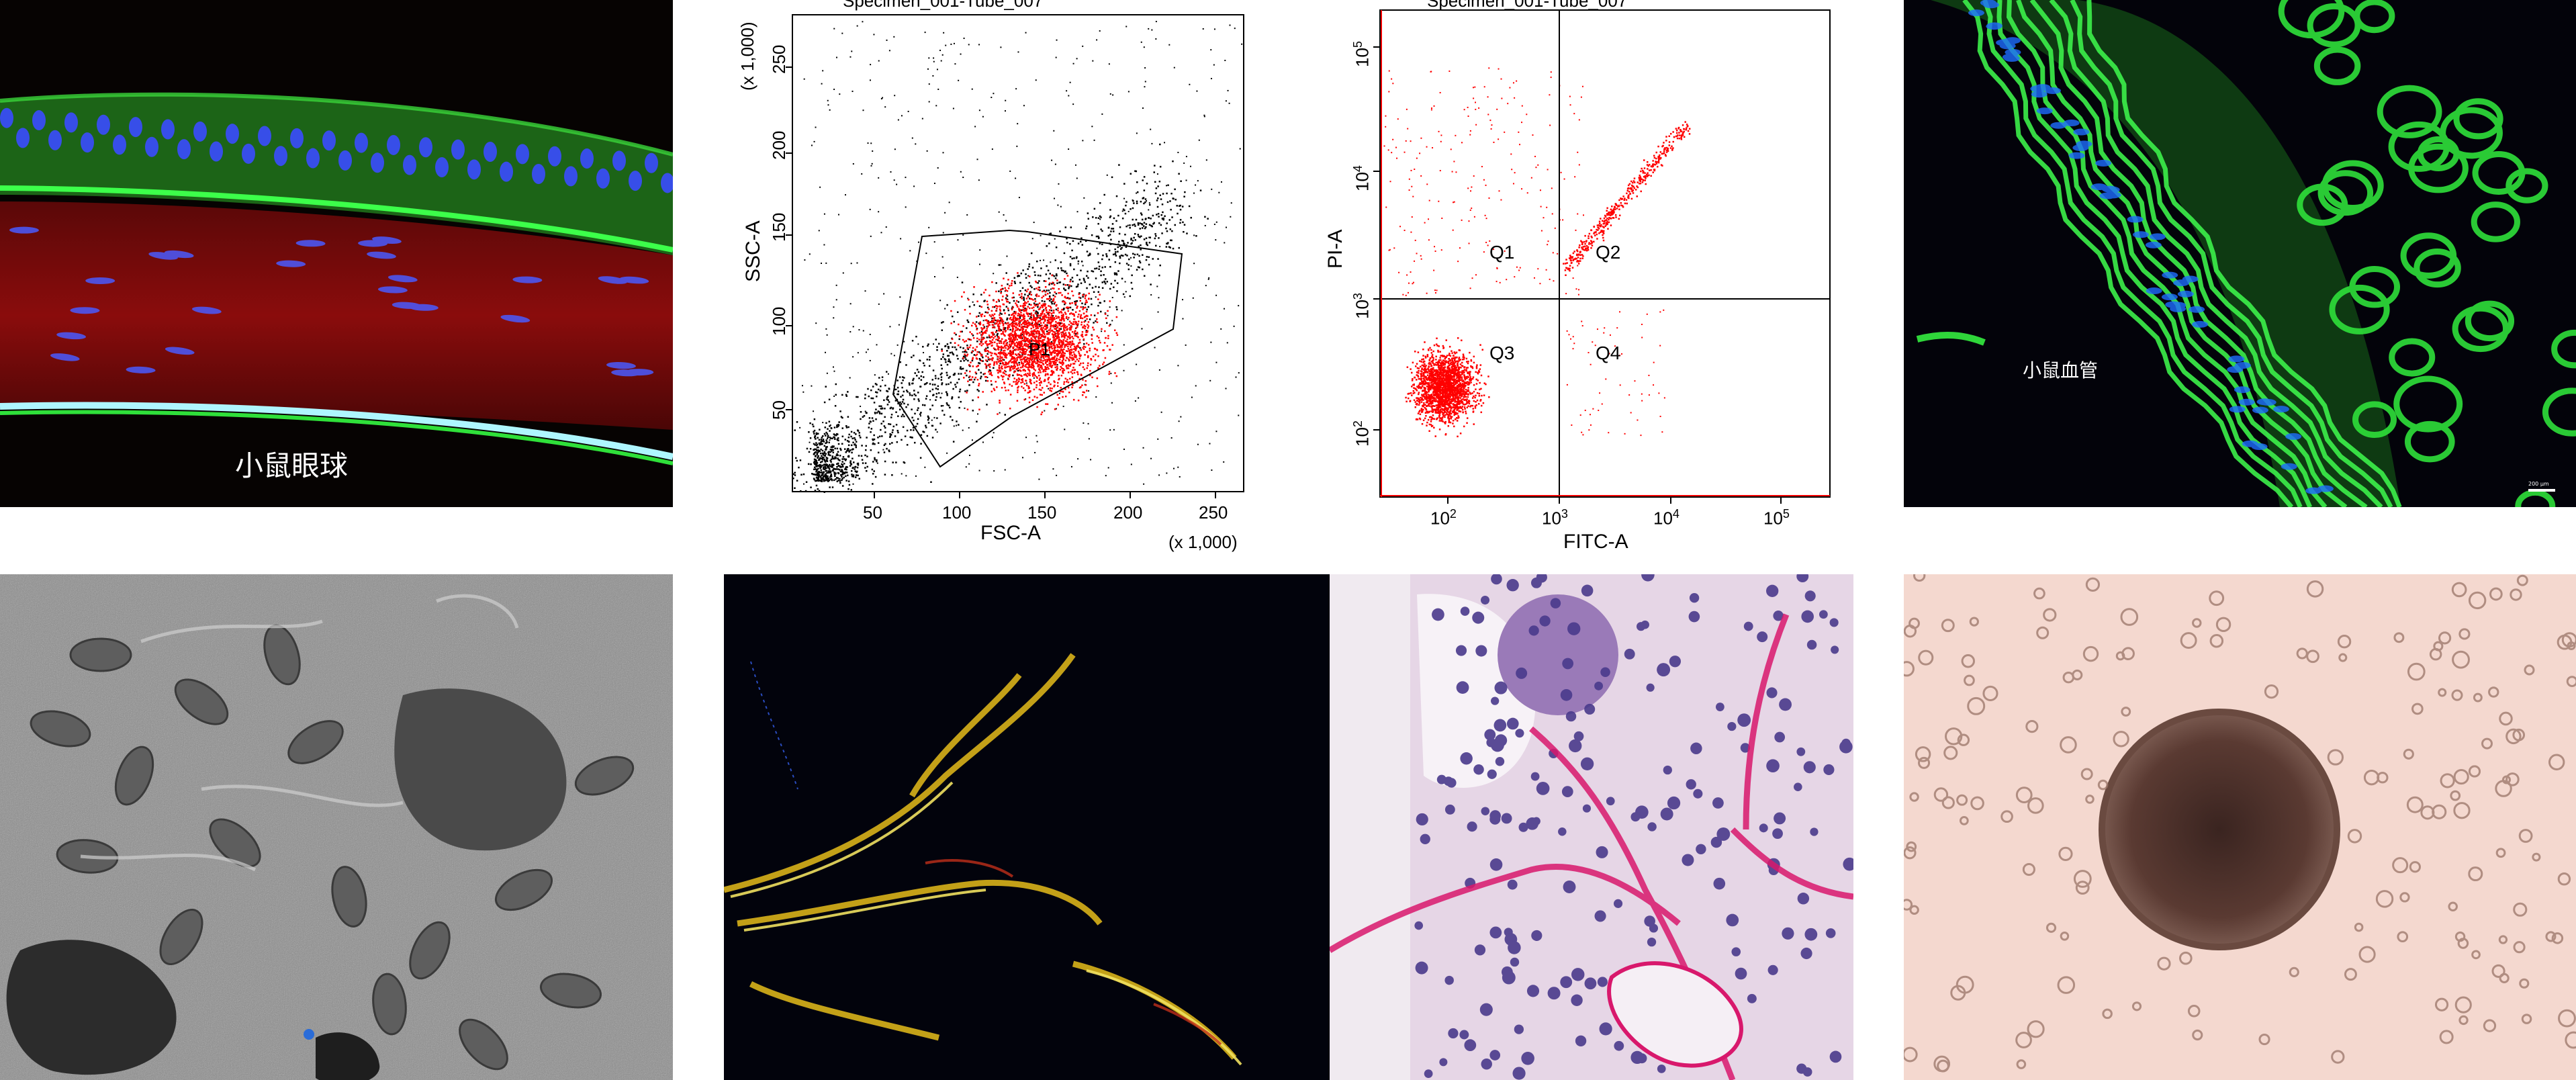 The width and height of the screenshot is (2576, 1080). I want to click on mouse-vessel-fluorescence-image: 小鼠血管 200 µm, so click(2240, 254).